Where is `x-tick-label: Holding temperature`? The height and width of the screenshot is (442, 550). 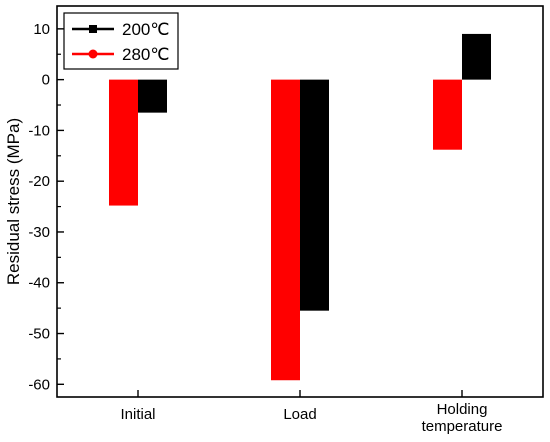 x-tick-label: Holding temperature is located at coordinates (462, 418).